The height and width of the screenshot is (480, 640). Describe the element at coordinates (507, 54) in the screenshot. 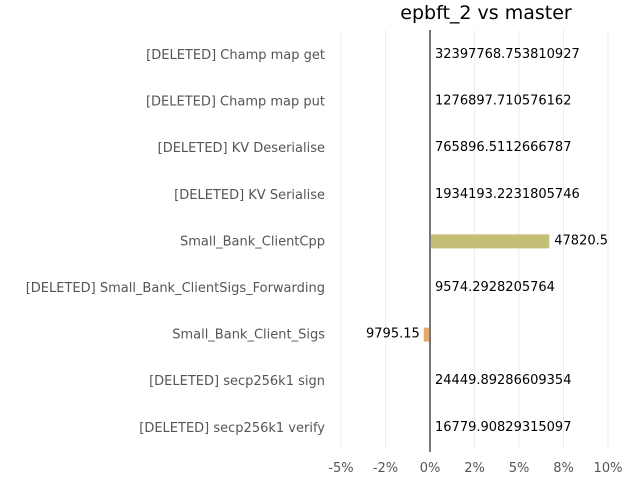

I see `value-label: 32397768.753810927` at that location.